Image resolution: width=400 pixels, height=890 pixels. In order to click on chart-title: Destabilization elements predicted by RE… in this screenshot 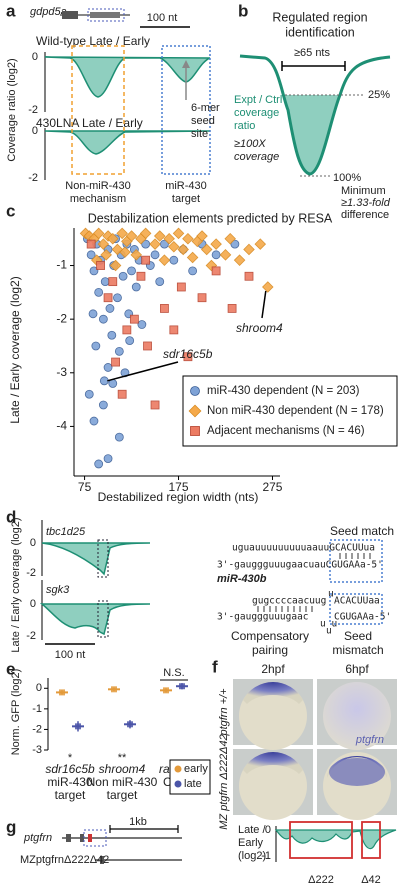, I will do `click(210, 218)`.